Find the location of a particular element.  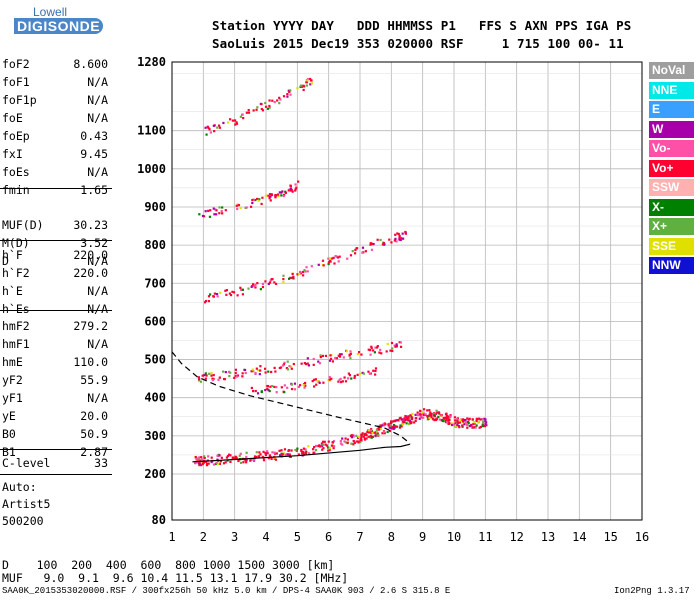

param-separator is located at coordinates (56, 240).